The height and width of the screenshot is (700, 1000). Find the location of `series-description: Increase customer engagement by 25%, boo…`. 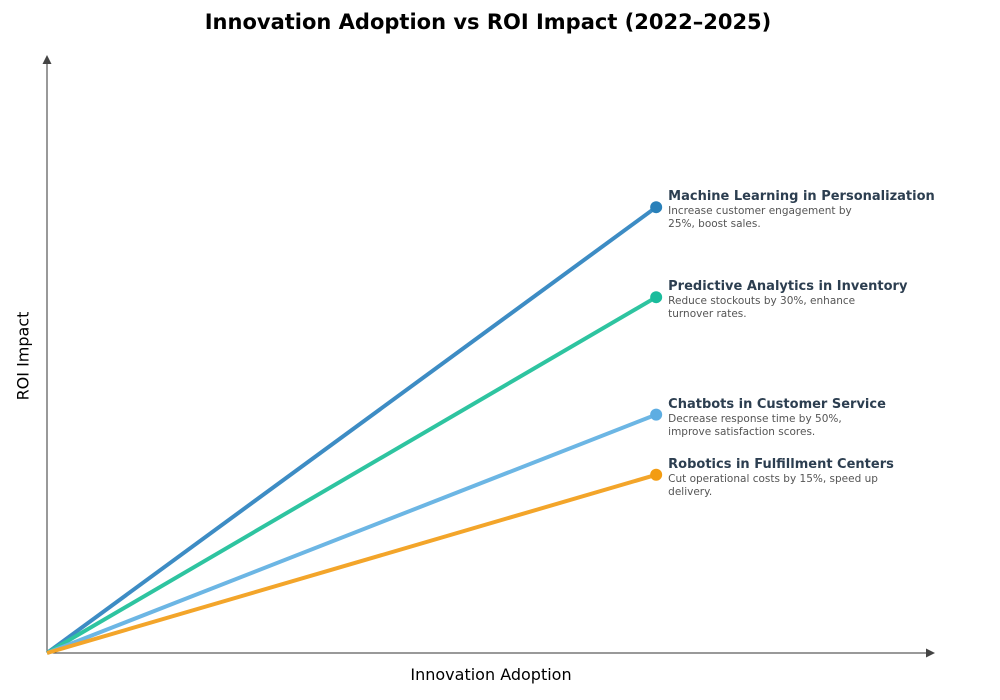

series-description: Increase customer engagement by 25%, boo… is located at coordinates (760, 218).